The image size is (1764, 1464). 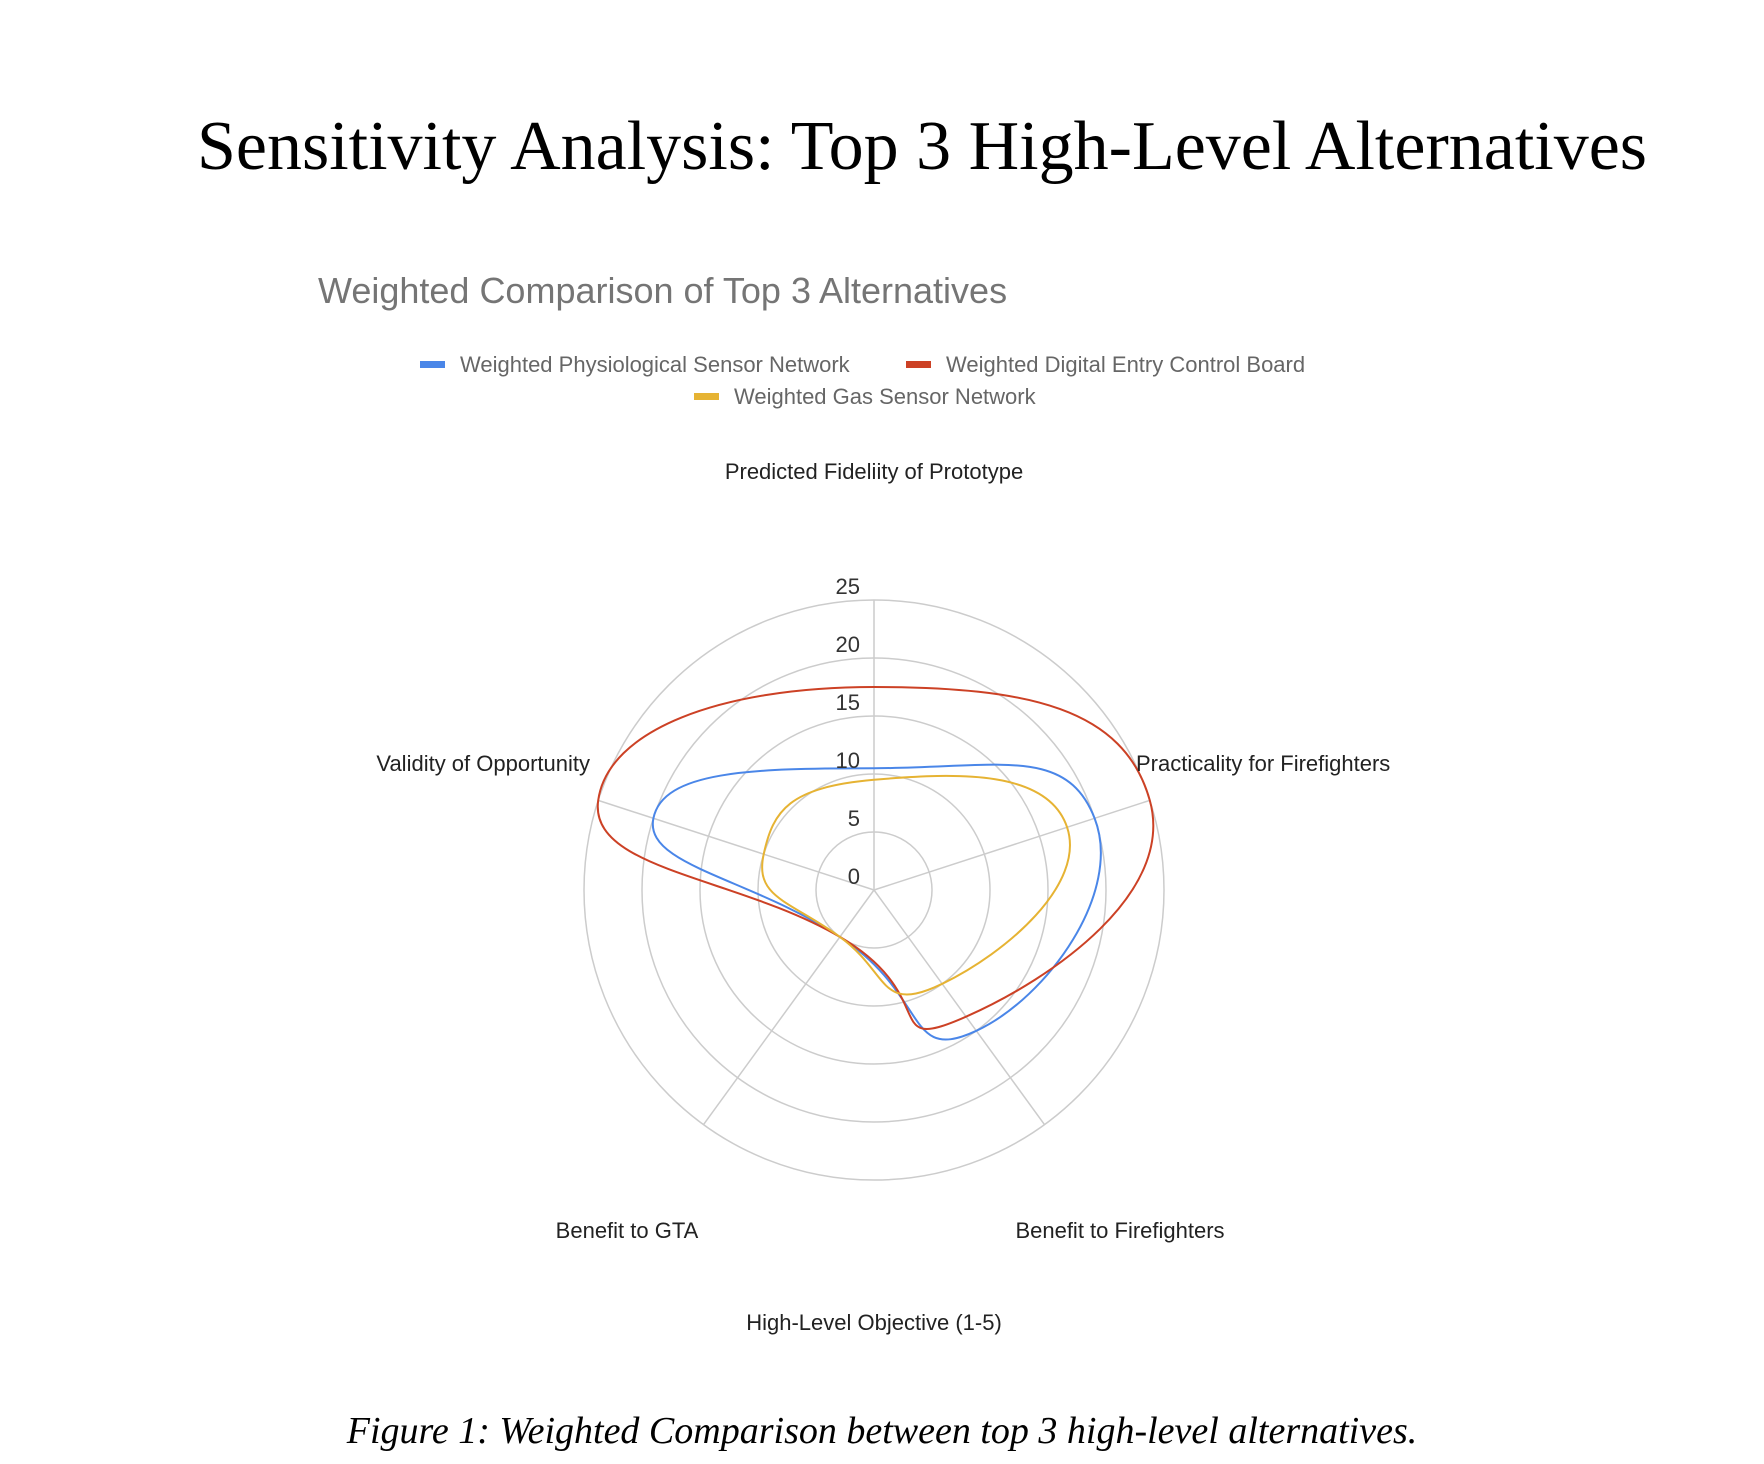 I want to click on radar-grid, so click(x=874, y=890).